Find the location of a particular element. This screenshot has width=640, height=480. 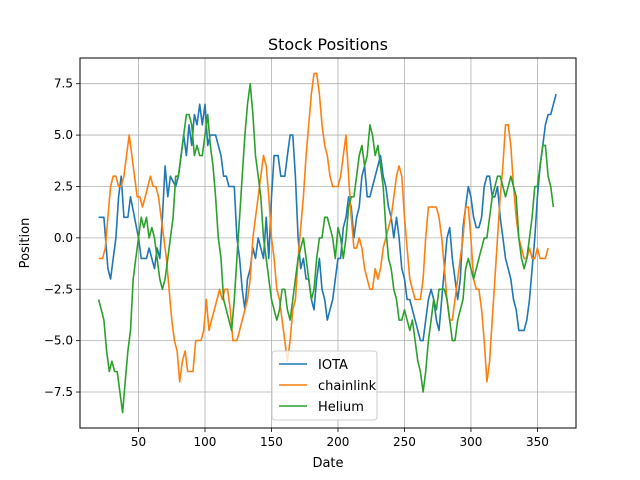

legend-label: Helium is located at coordinates (341, 407).